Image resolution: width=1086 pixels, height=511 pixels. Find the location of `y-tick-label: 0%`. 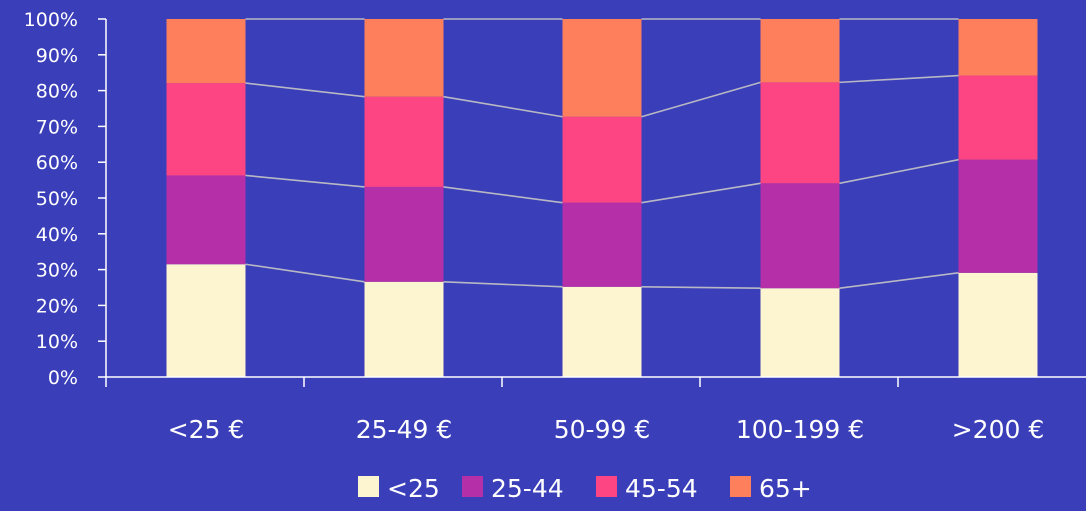

y-tick-label: 0% is located at coordinates (63, 378).